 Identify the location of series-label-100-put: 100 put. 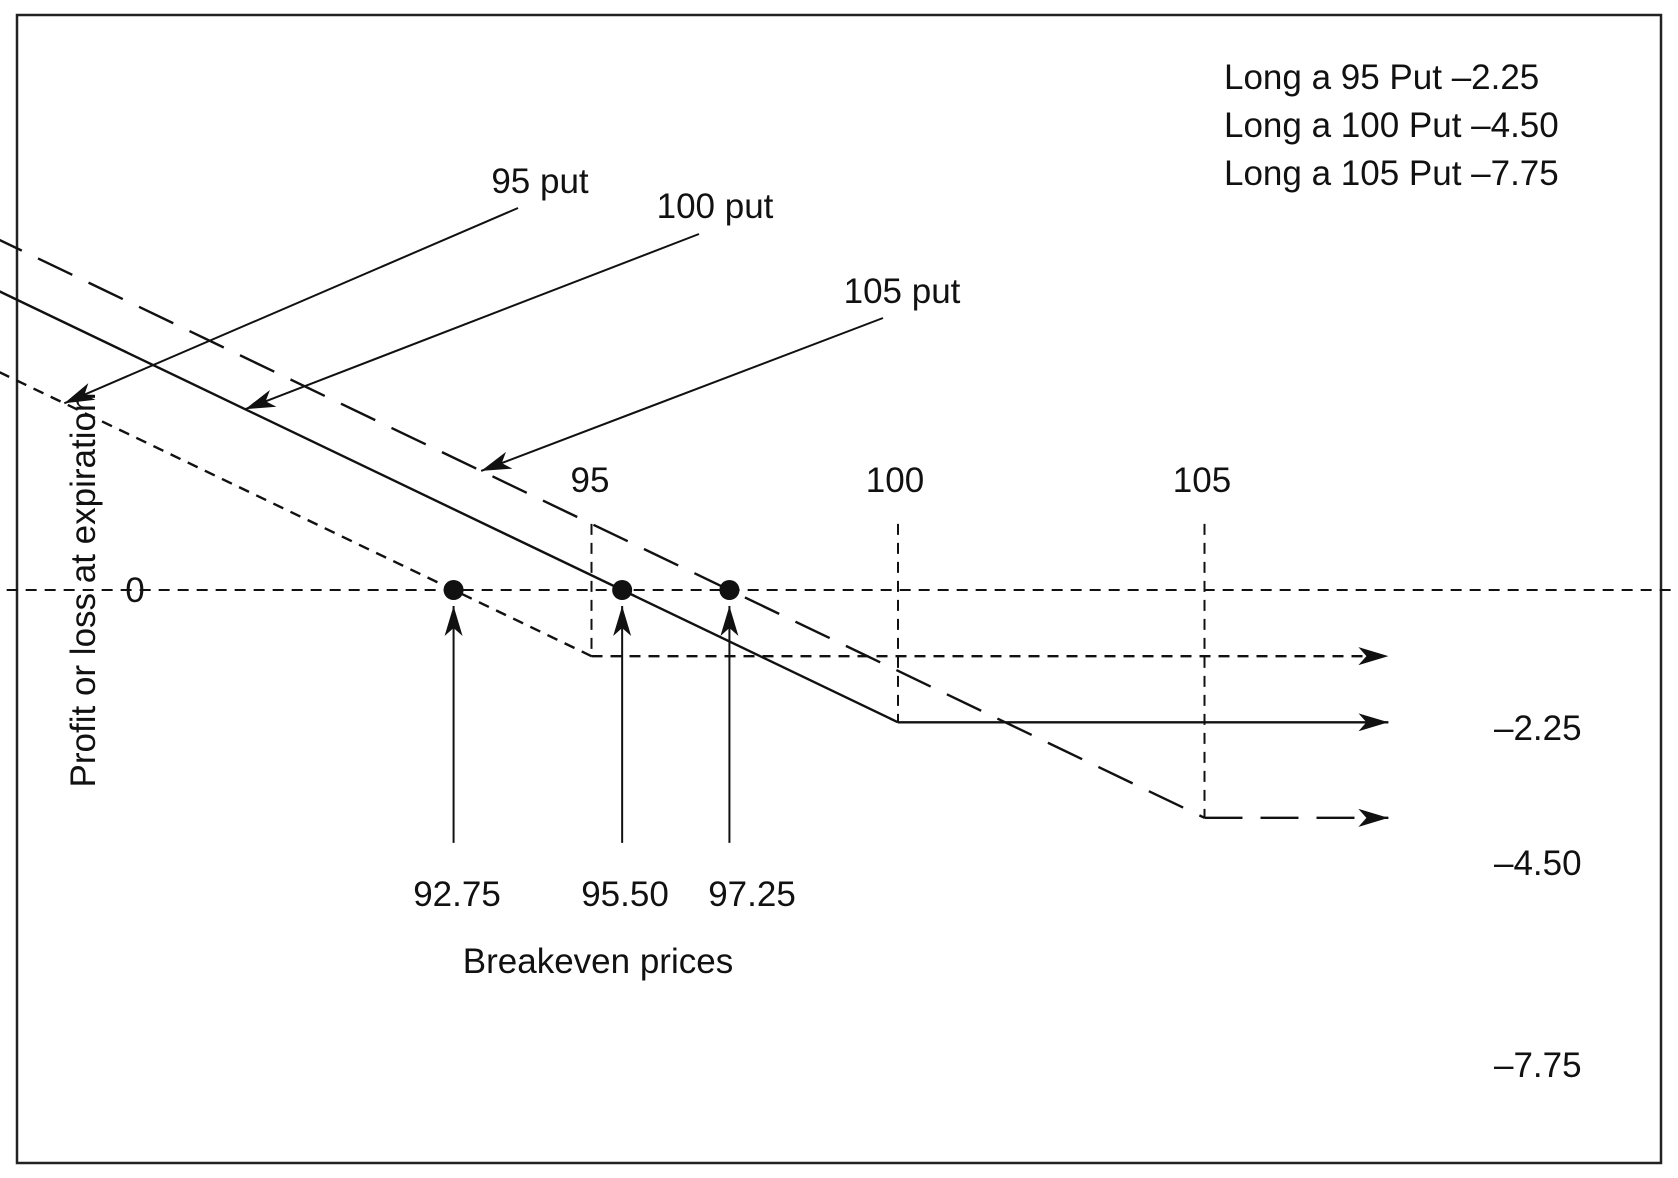
(715, 206).